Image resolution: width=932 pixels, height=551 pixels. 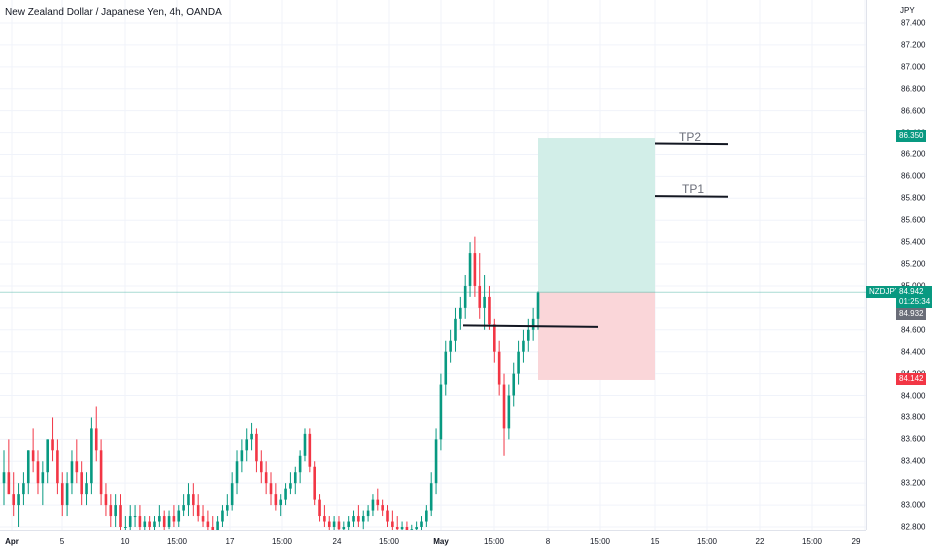 What do you see at coordinates (596, 215) in the screenshot?
I see `profit-zone` at bounding box center [596, 215].